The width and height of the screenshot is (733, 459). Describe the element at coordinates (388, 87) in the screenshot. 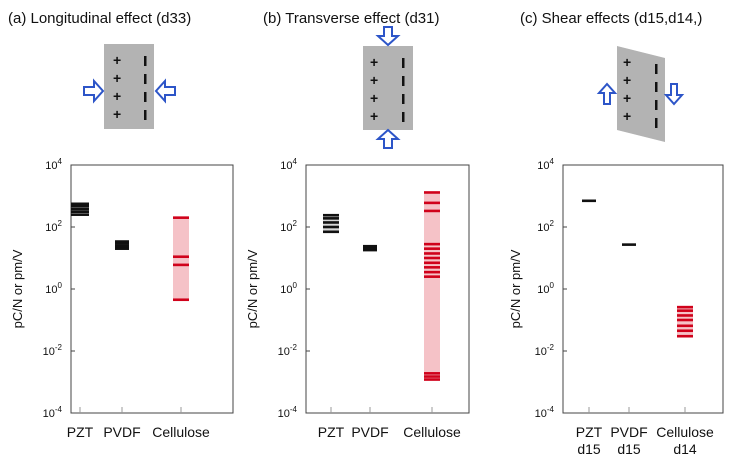

I see `schematic-transverse: + + + +` at that location.